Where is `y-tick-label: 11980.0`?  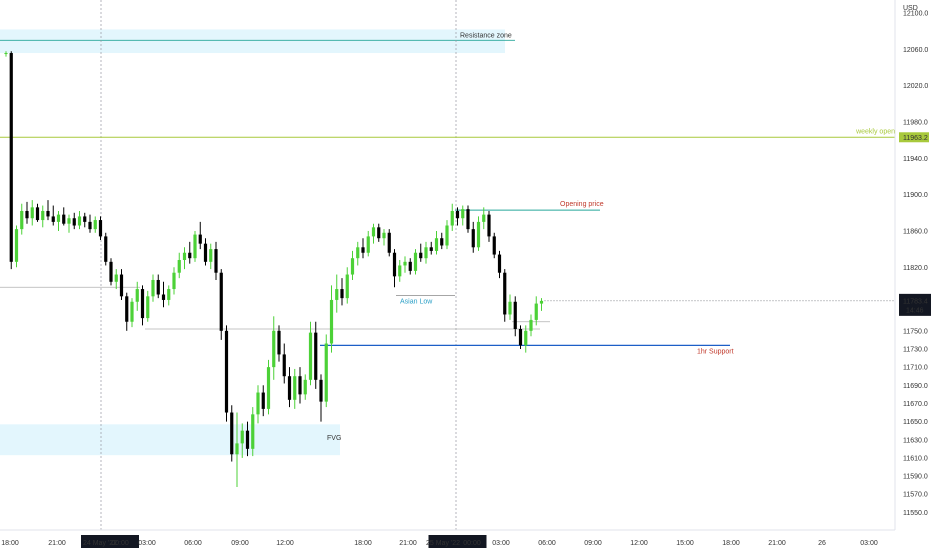 y-tick-label: 11980.0 is located at coordinates (915, 123).